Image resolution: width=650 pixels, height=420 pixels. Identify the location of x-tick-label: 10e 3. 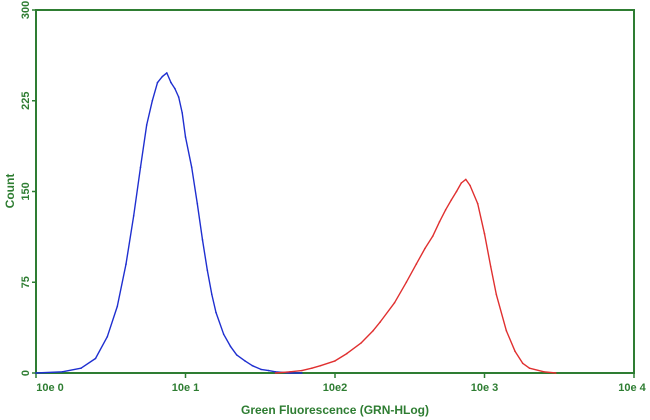
(485, 388).